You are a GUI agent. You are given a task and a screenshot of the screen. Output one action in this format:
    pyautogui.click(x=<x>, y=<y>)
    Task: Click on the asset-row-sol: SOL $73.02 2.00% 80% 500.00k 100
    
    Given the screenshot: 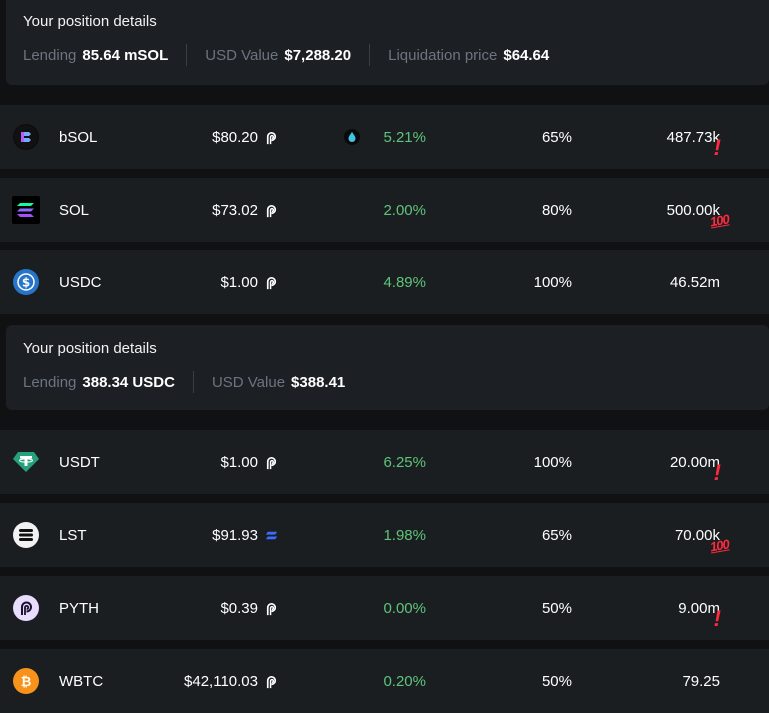 What is the action you would take?
    pyautogui.click(x=384, y=210)
    